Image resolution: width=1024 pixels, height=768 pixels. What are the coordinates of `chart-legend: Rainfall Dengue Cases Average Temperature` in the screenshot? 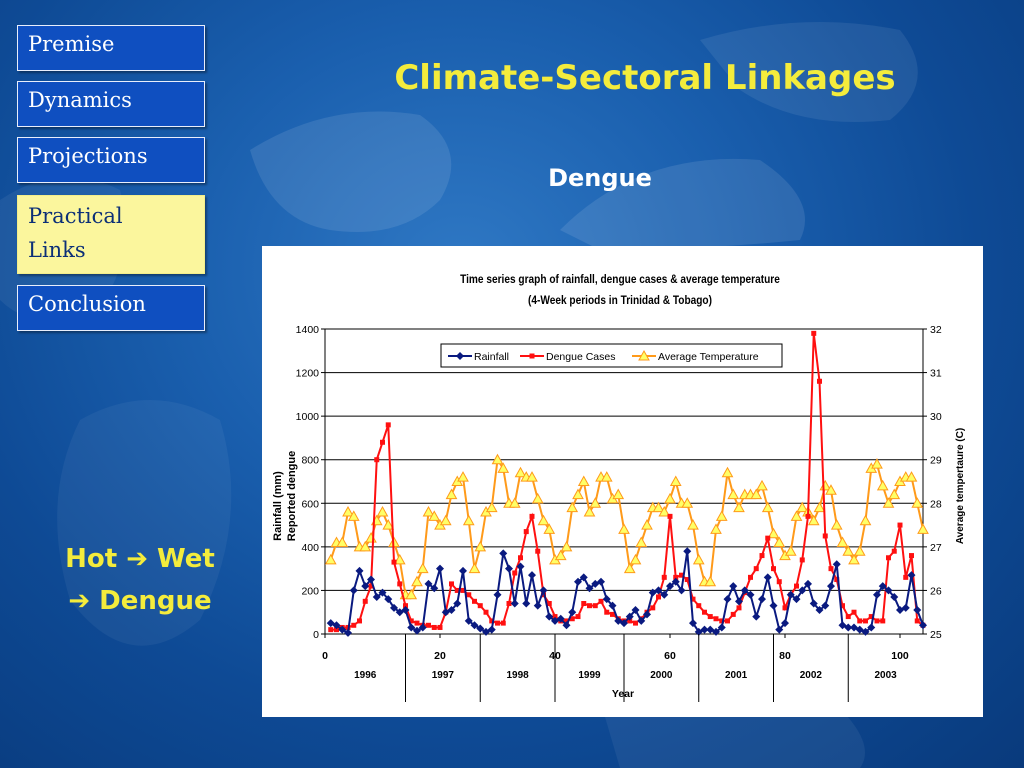 It's located at (611, 355).